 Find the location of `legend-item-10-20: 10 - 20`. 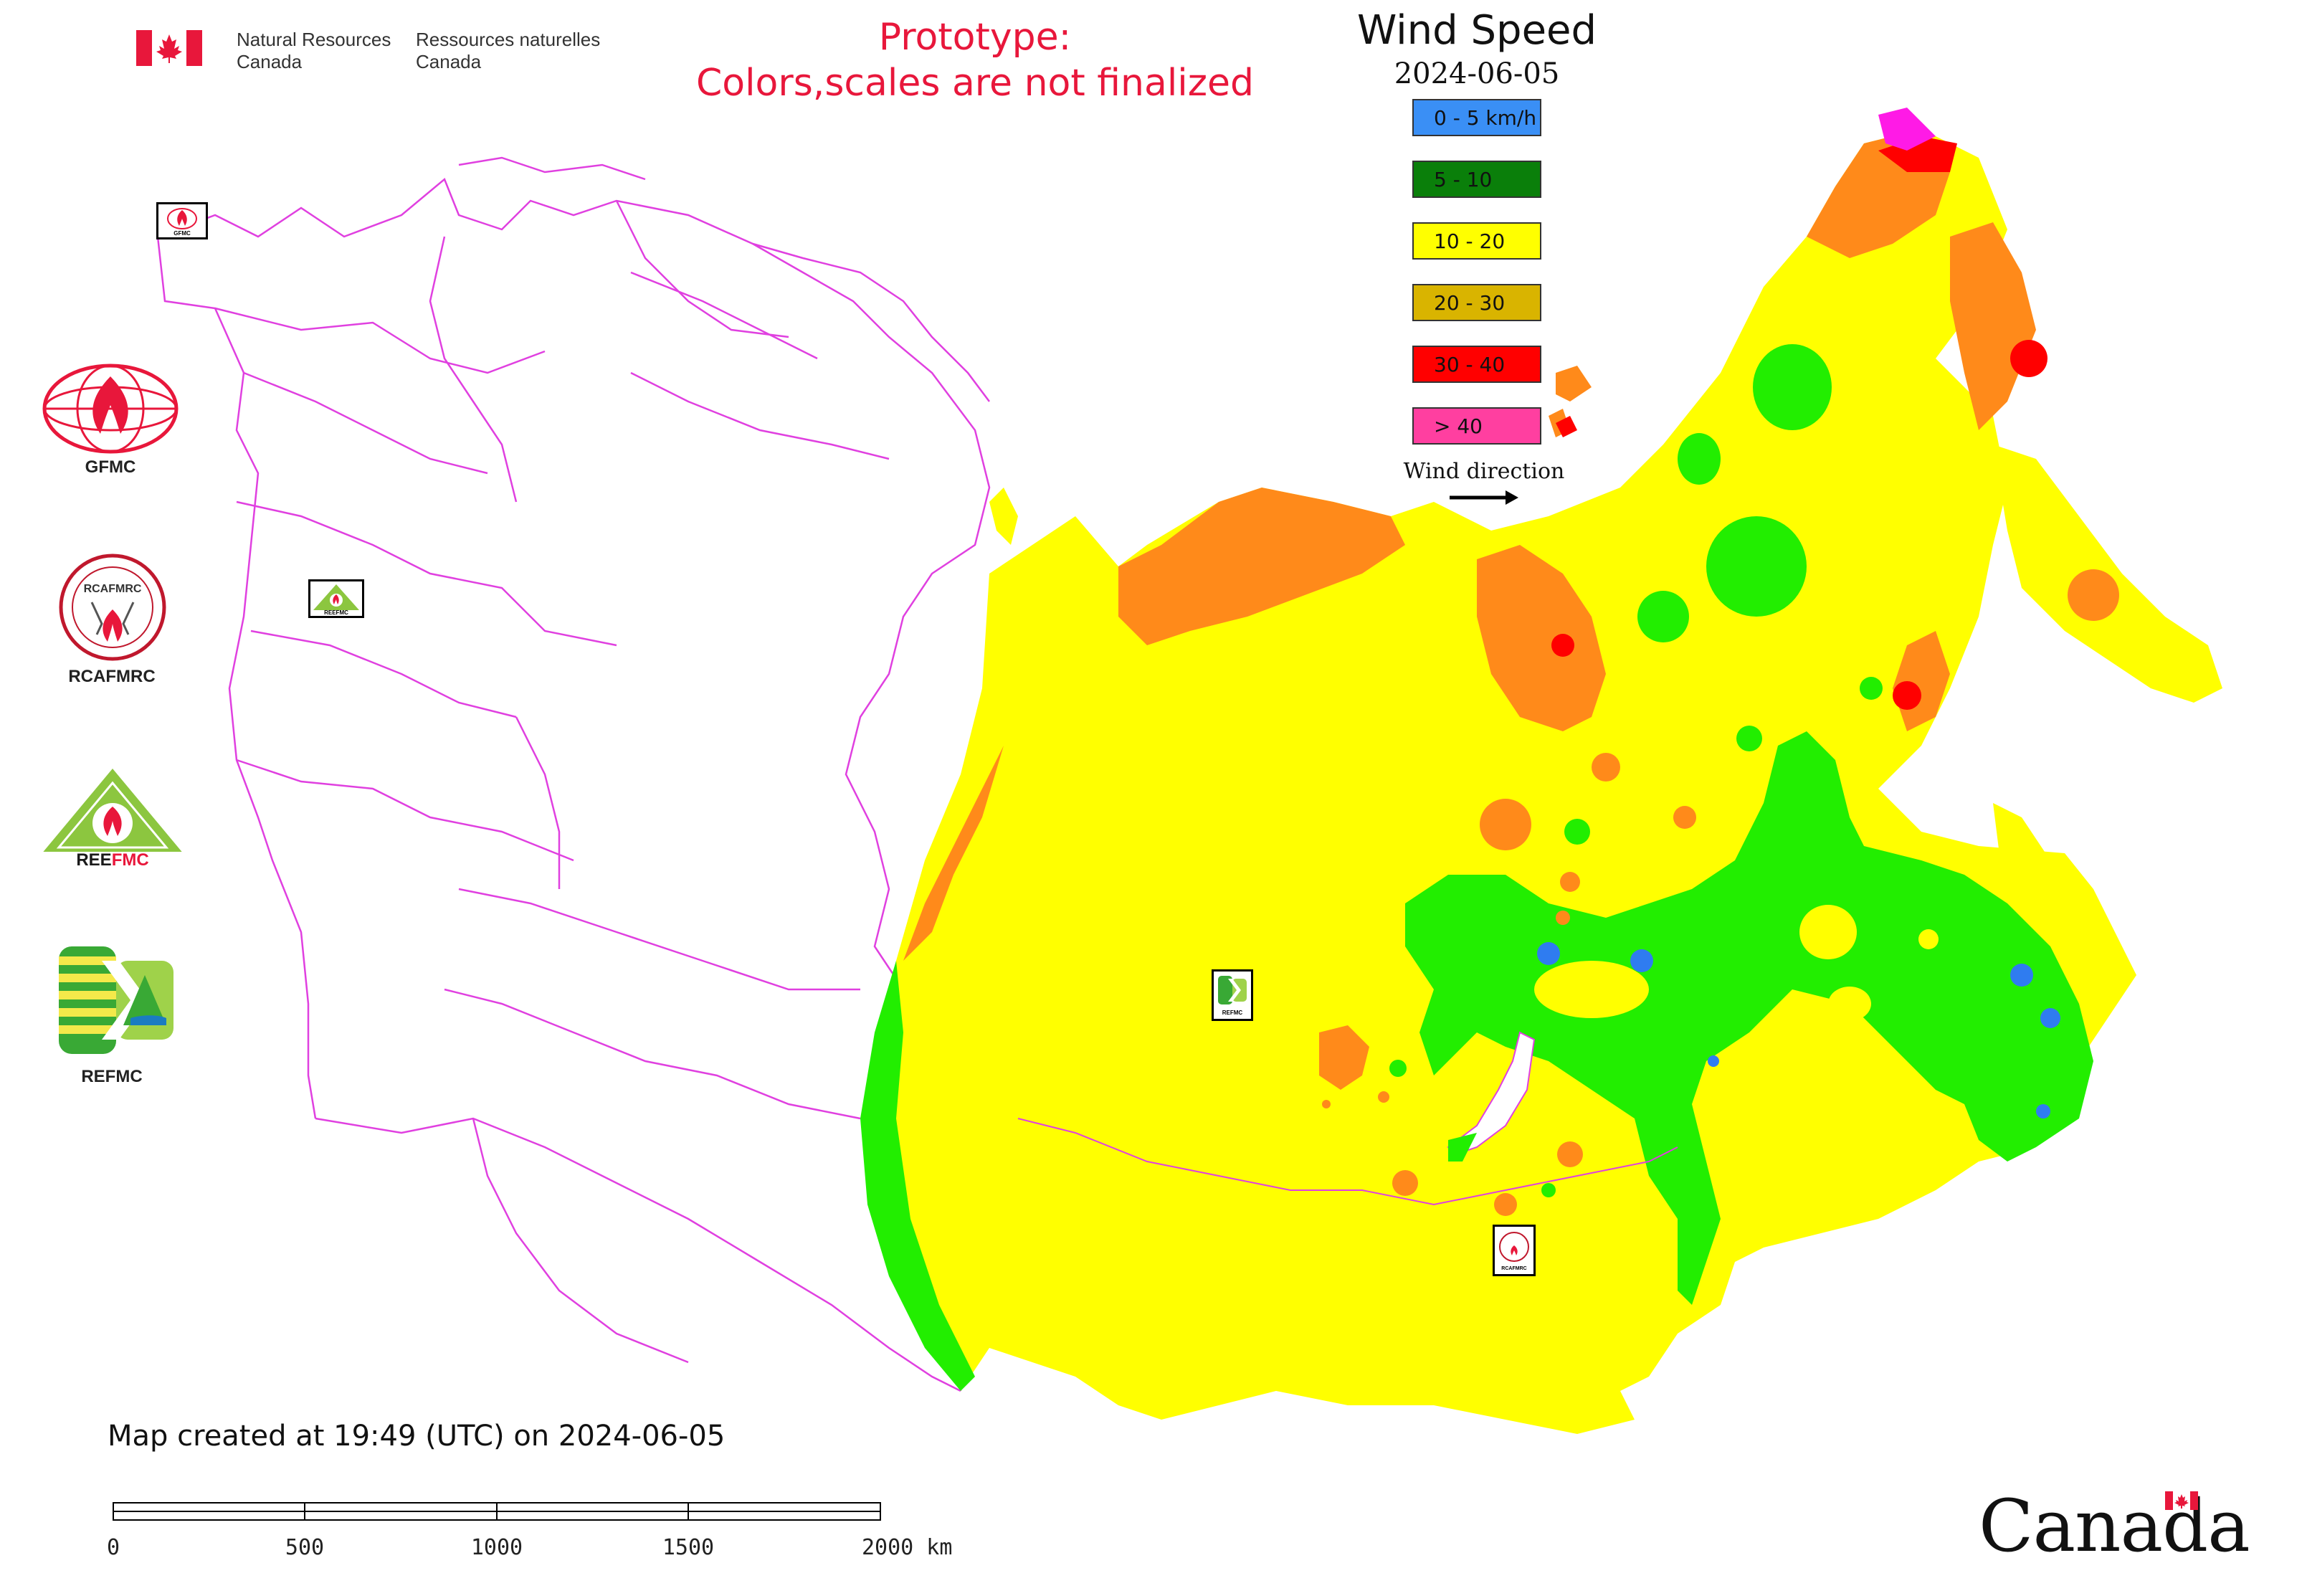

legend-item-10-20: 10 - 20 is located at coordinates (1477, 241).